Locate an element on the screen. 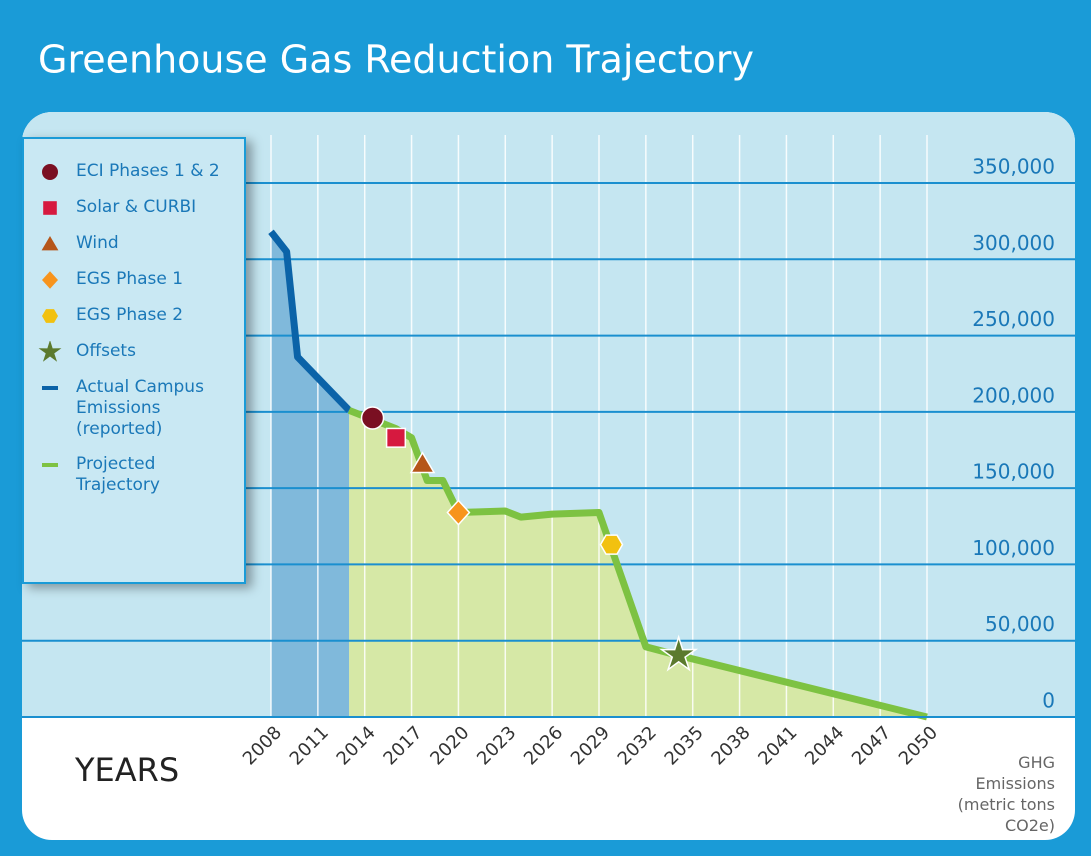 This screenshot has height=856, width=1091. legend-entry: ECI Phases 1 & 2 is located at coordinates (141, 172).